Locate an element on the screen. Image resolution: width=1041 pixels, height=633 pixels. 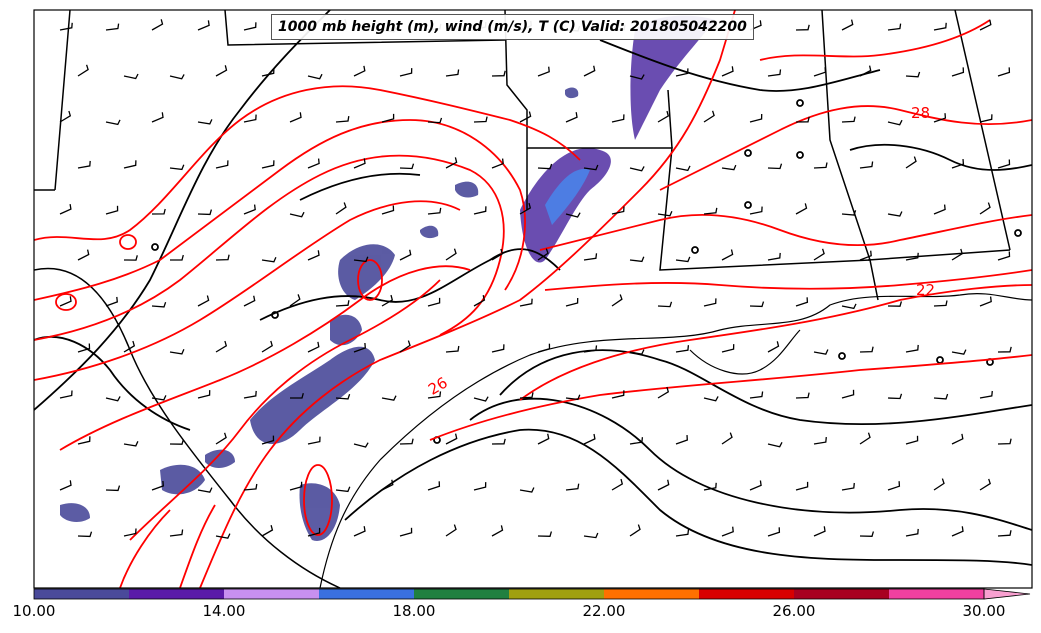
colorbar-label: 18.00 is located at coordinates (414, 611).